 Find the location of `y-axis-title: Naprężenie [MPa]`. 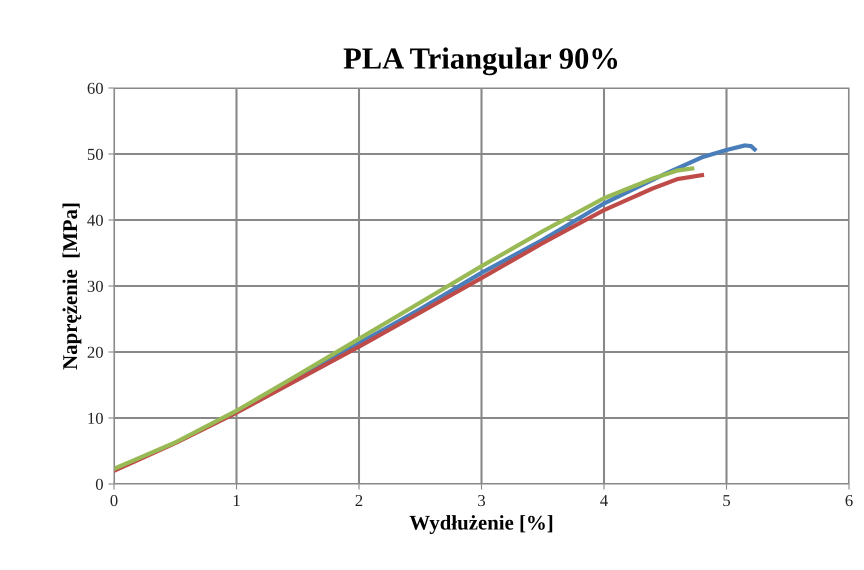

y-axis-title: Naprężenie [MPa] is located at coordinates (72, 287).